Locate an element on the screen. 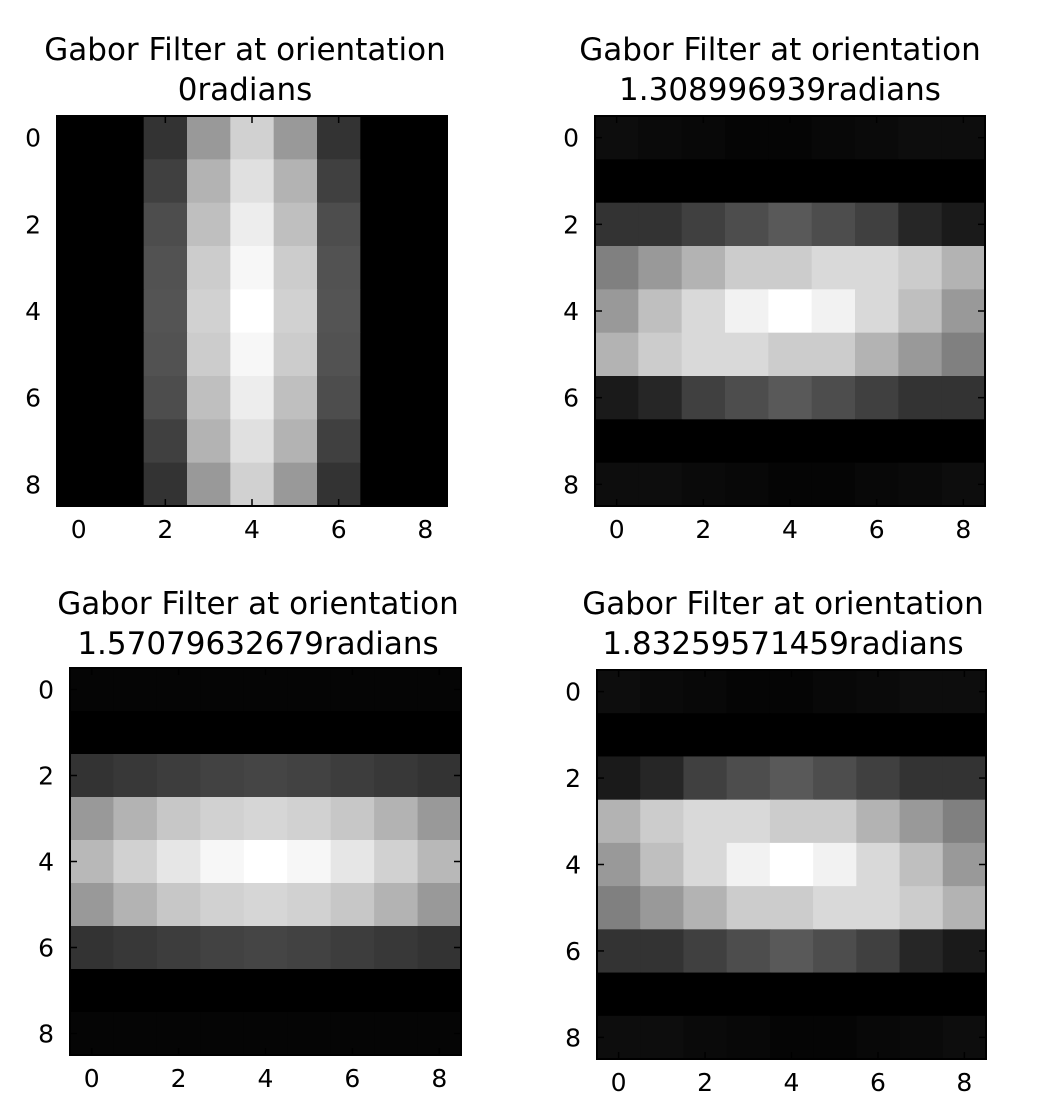 Image resolution: width=1042 pixels, height=1112 pixels. x-tick-label: 2 is located at coordinates (179, 1078).